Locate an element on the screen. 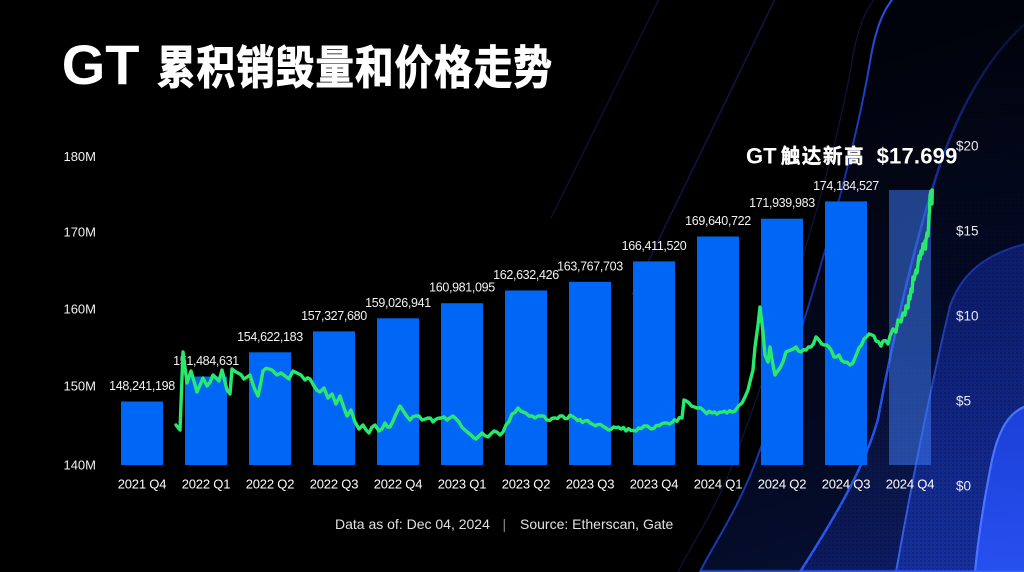 The height and width of the screenshot is (572, 1024). svg-text: 170M is located at coordinates (79, 231).